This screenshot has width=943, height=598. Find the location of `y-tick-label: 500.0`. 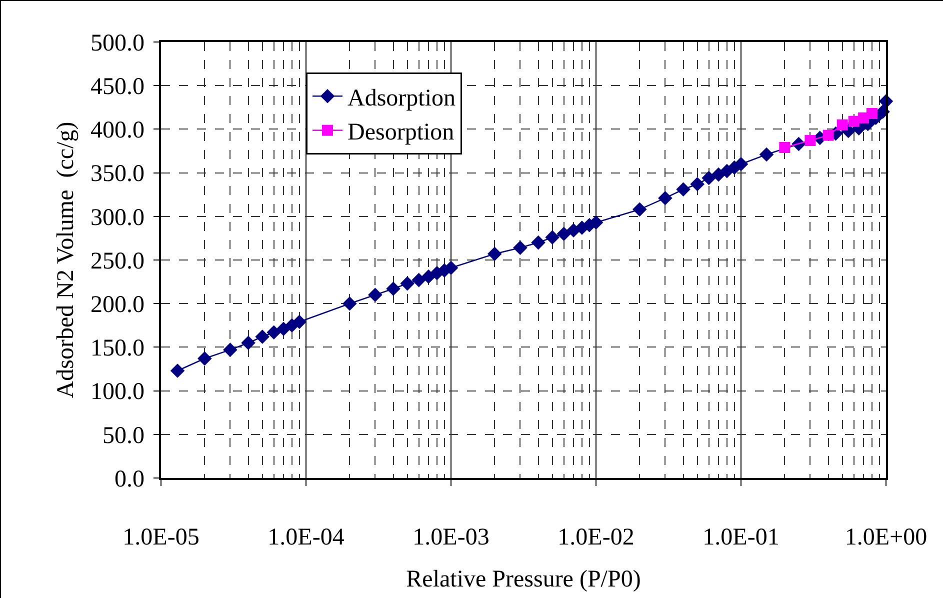

y-tick-label: 500.0 is located at coordinates (117, 43).